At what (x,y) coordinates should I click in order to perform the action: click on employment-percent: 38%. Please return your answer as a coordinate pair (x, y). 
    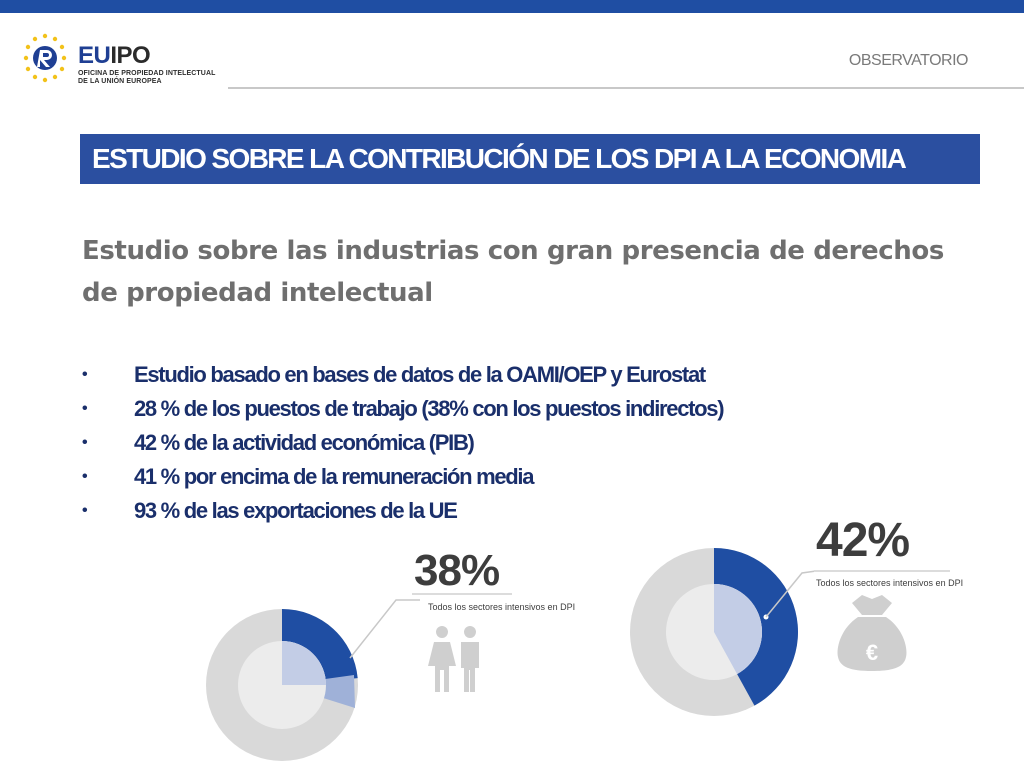
    Looking at the image, I should click on (457, 570).